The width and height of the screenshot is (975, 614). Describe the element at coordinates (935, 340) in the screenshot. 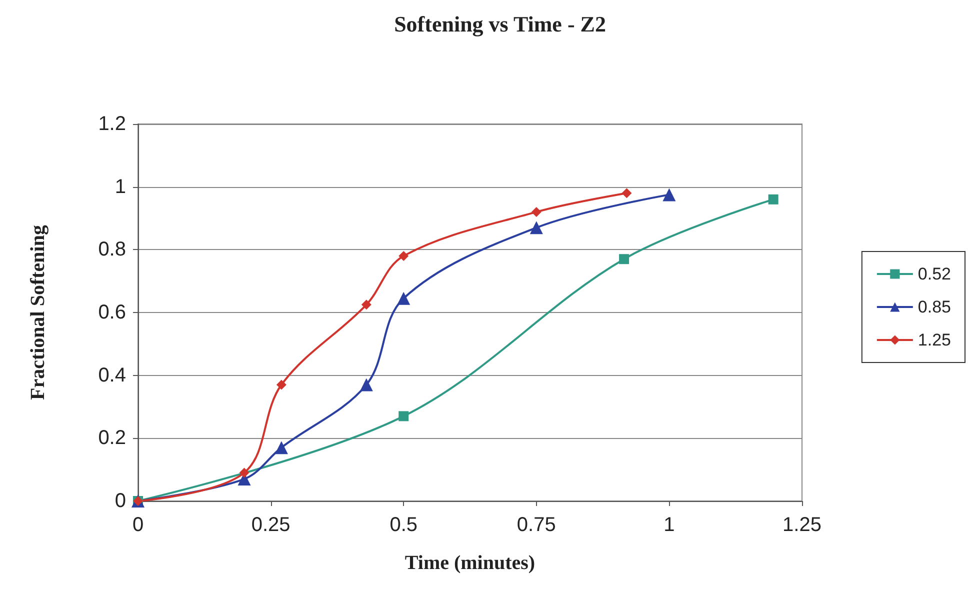

I see `legend-label: 1.25` at that location.